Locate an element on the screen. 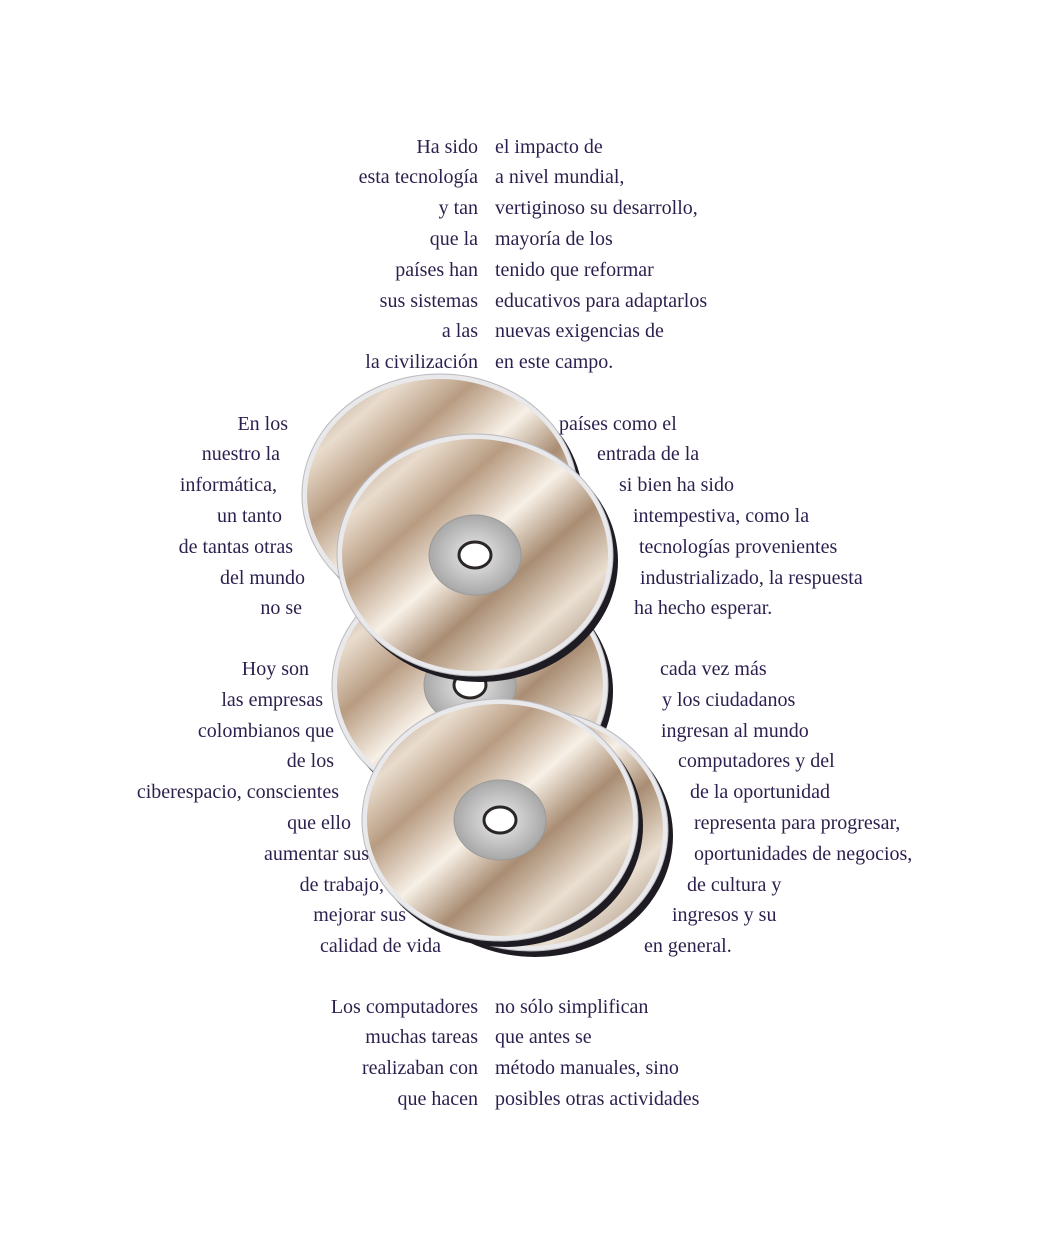  mid2-right-line-1: cada vez más is located at coordinates (713, 669).